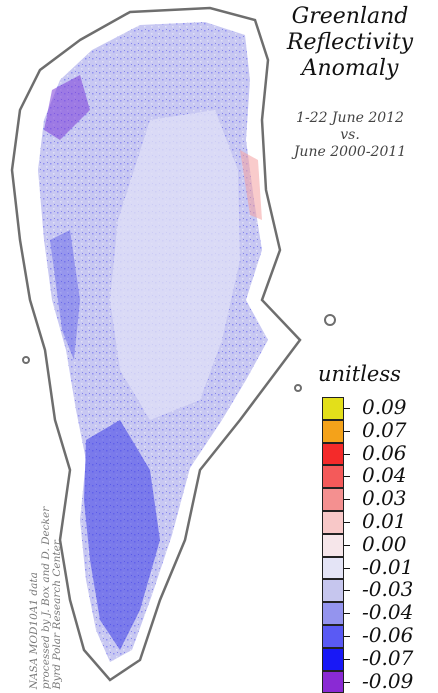  What do you see at coordinates (384, 429) in the screenshot?
I see `legend-value: 0.07` at bounding box center [384, 429].